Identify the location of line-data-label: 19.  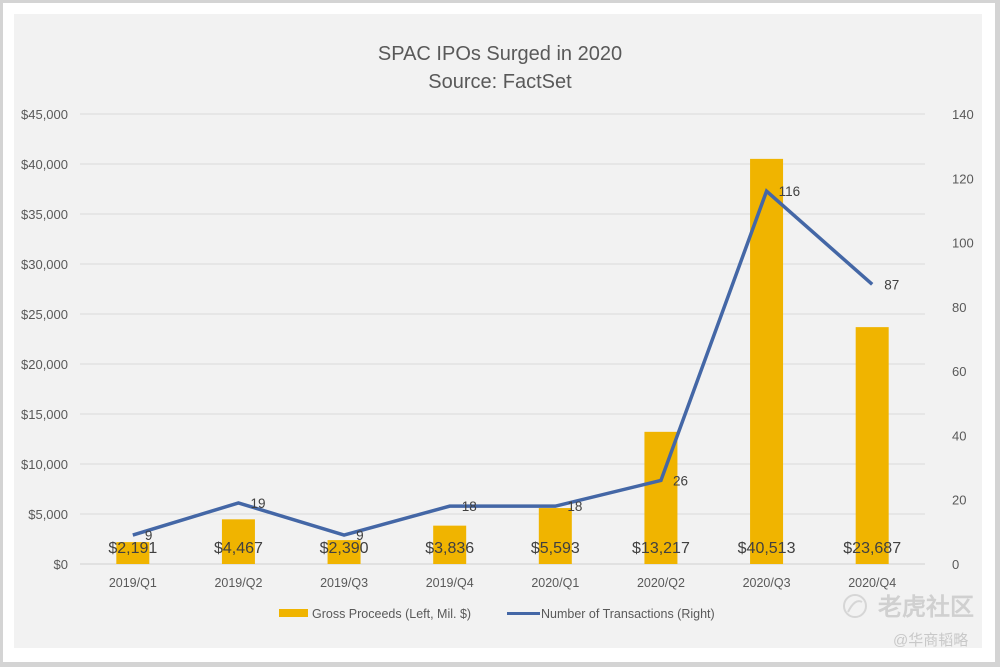
(257, 503).